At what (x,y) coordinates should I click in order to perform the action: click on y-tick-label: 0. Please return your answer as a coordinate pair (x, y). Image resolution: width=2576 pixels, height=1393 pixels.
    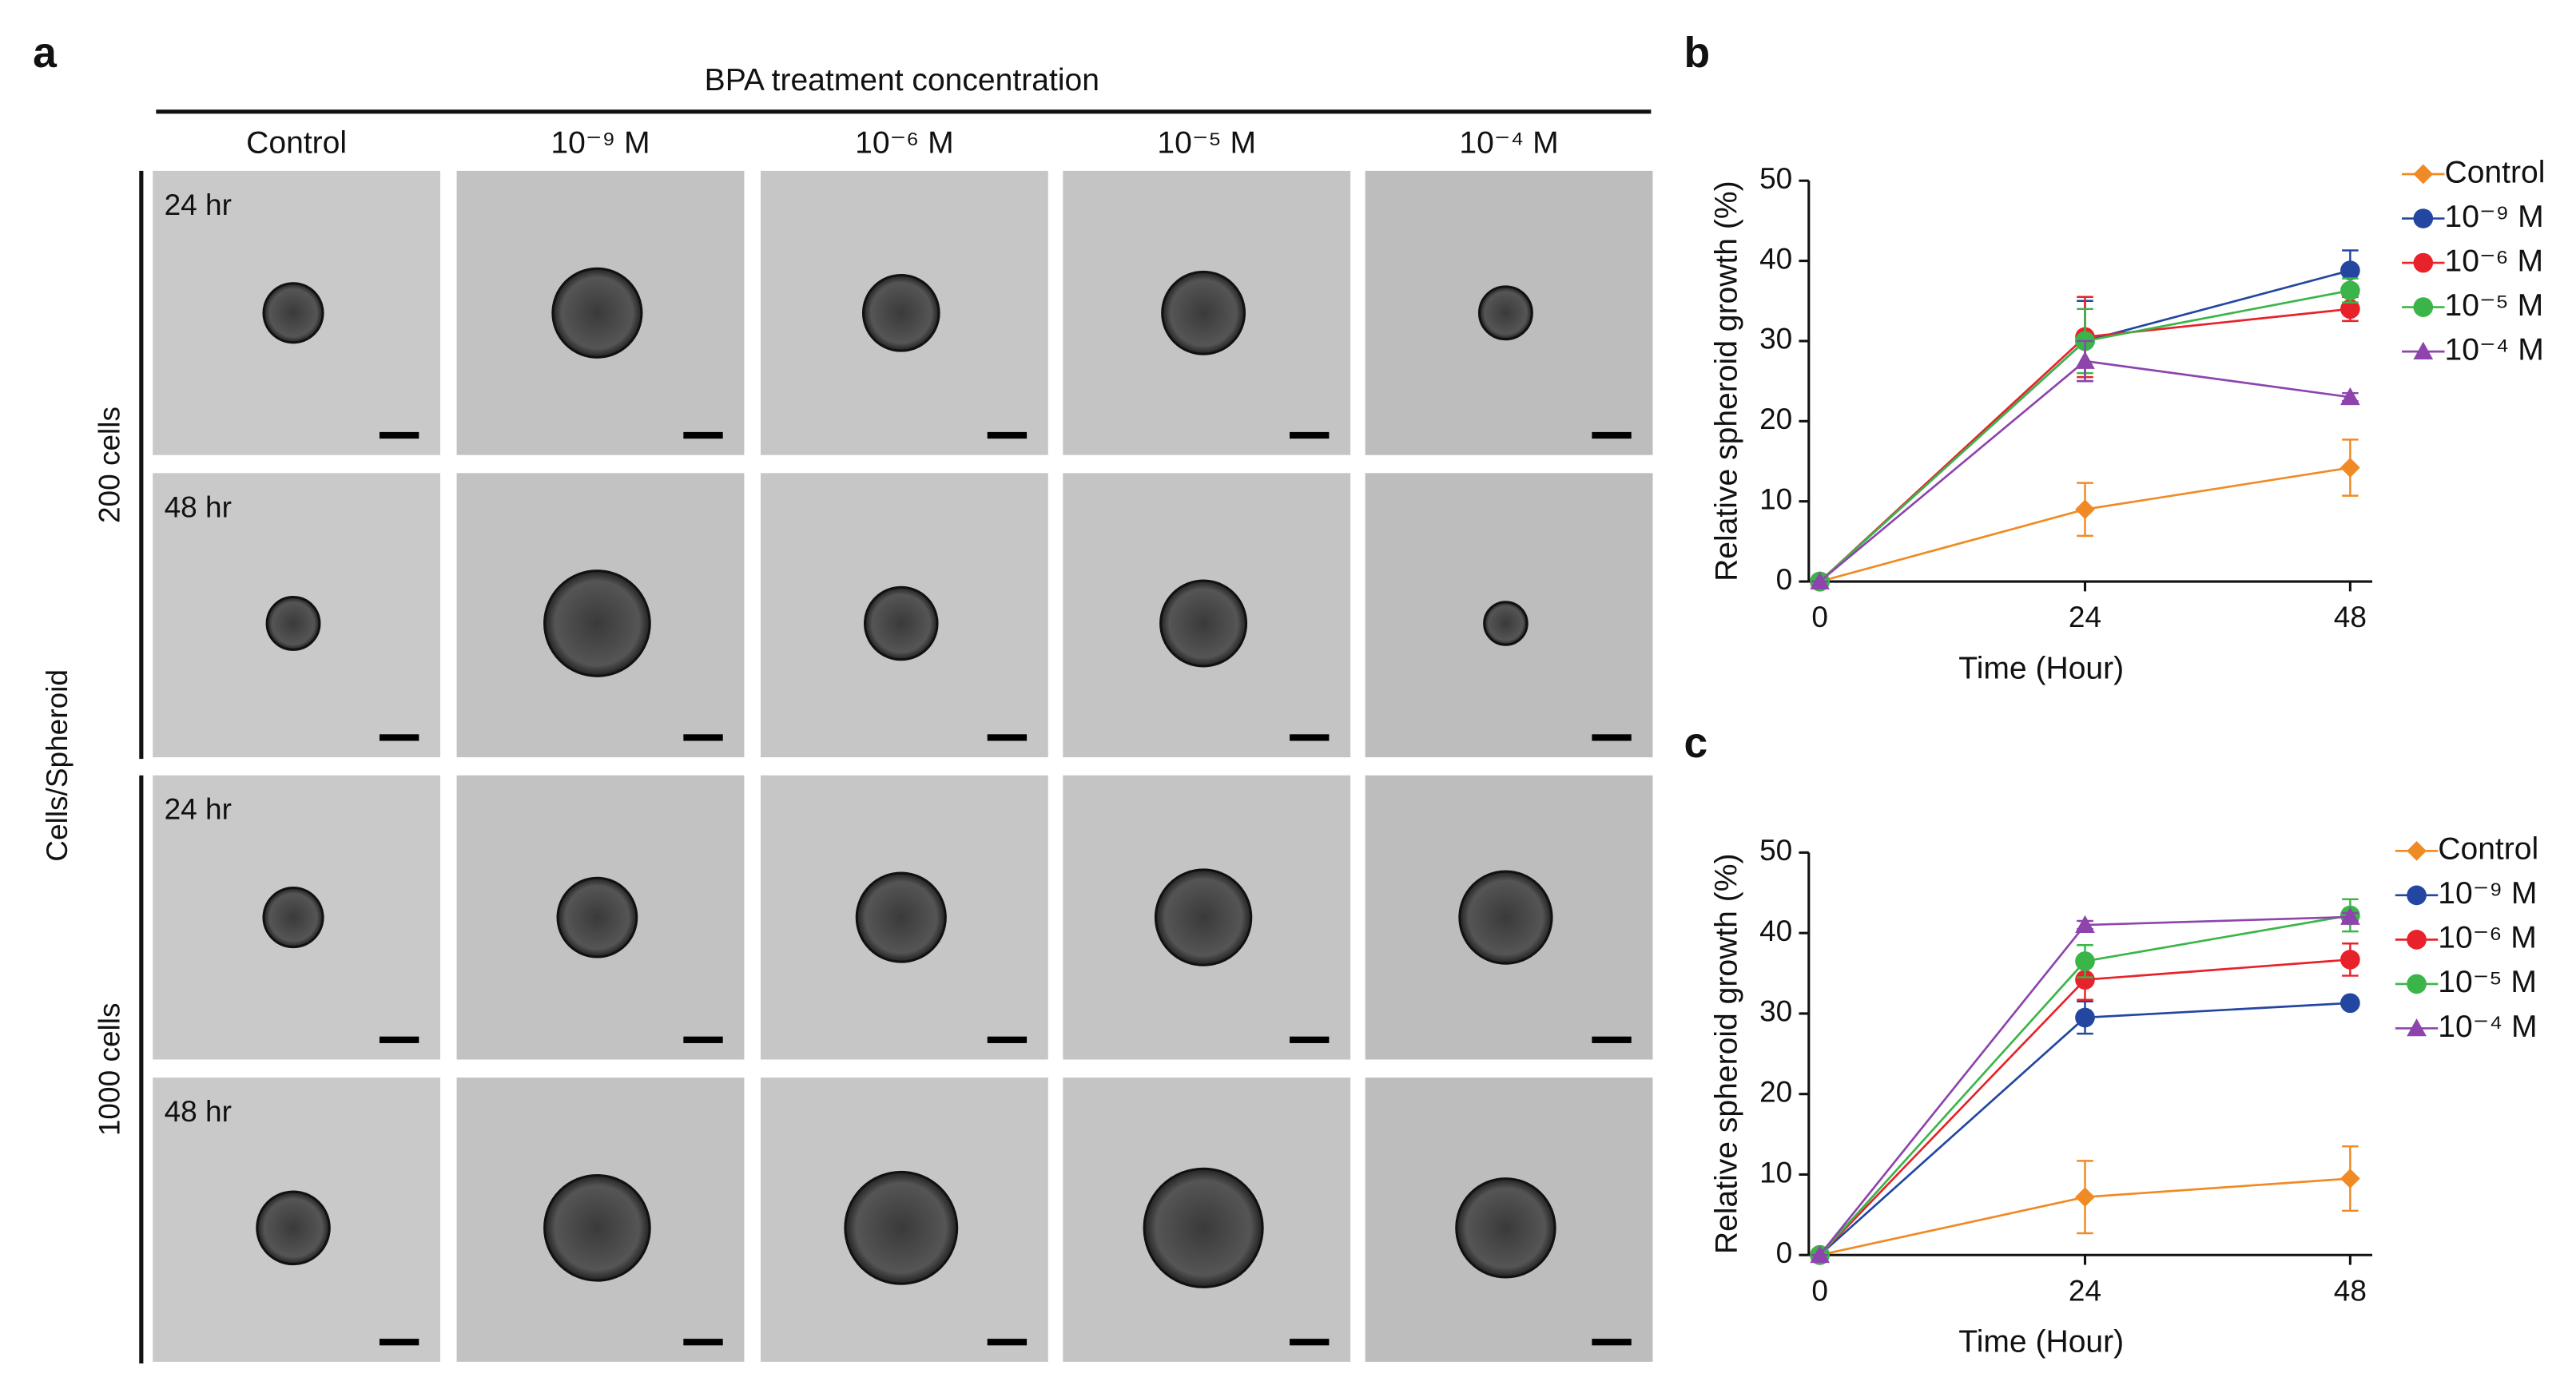
    Looking at the image, I should click on (1784, 1252).